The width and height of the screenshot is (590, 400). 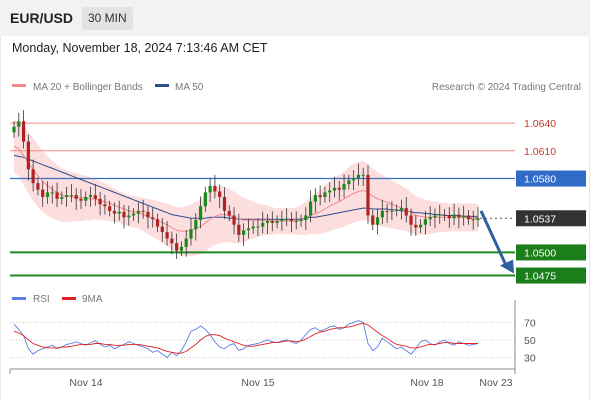 I want to click on level-label-1.0475: 1.0475, so click(x=540, y=277).